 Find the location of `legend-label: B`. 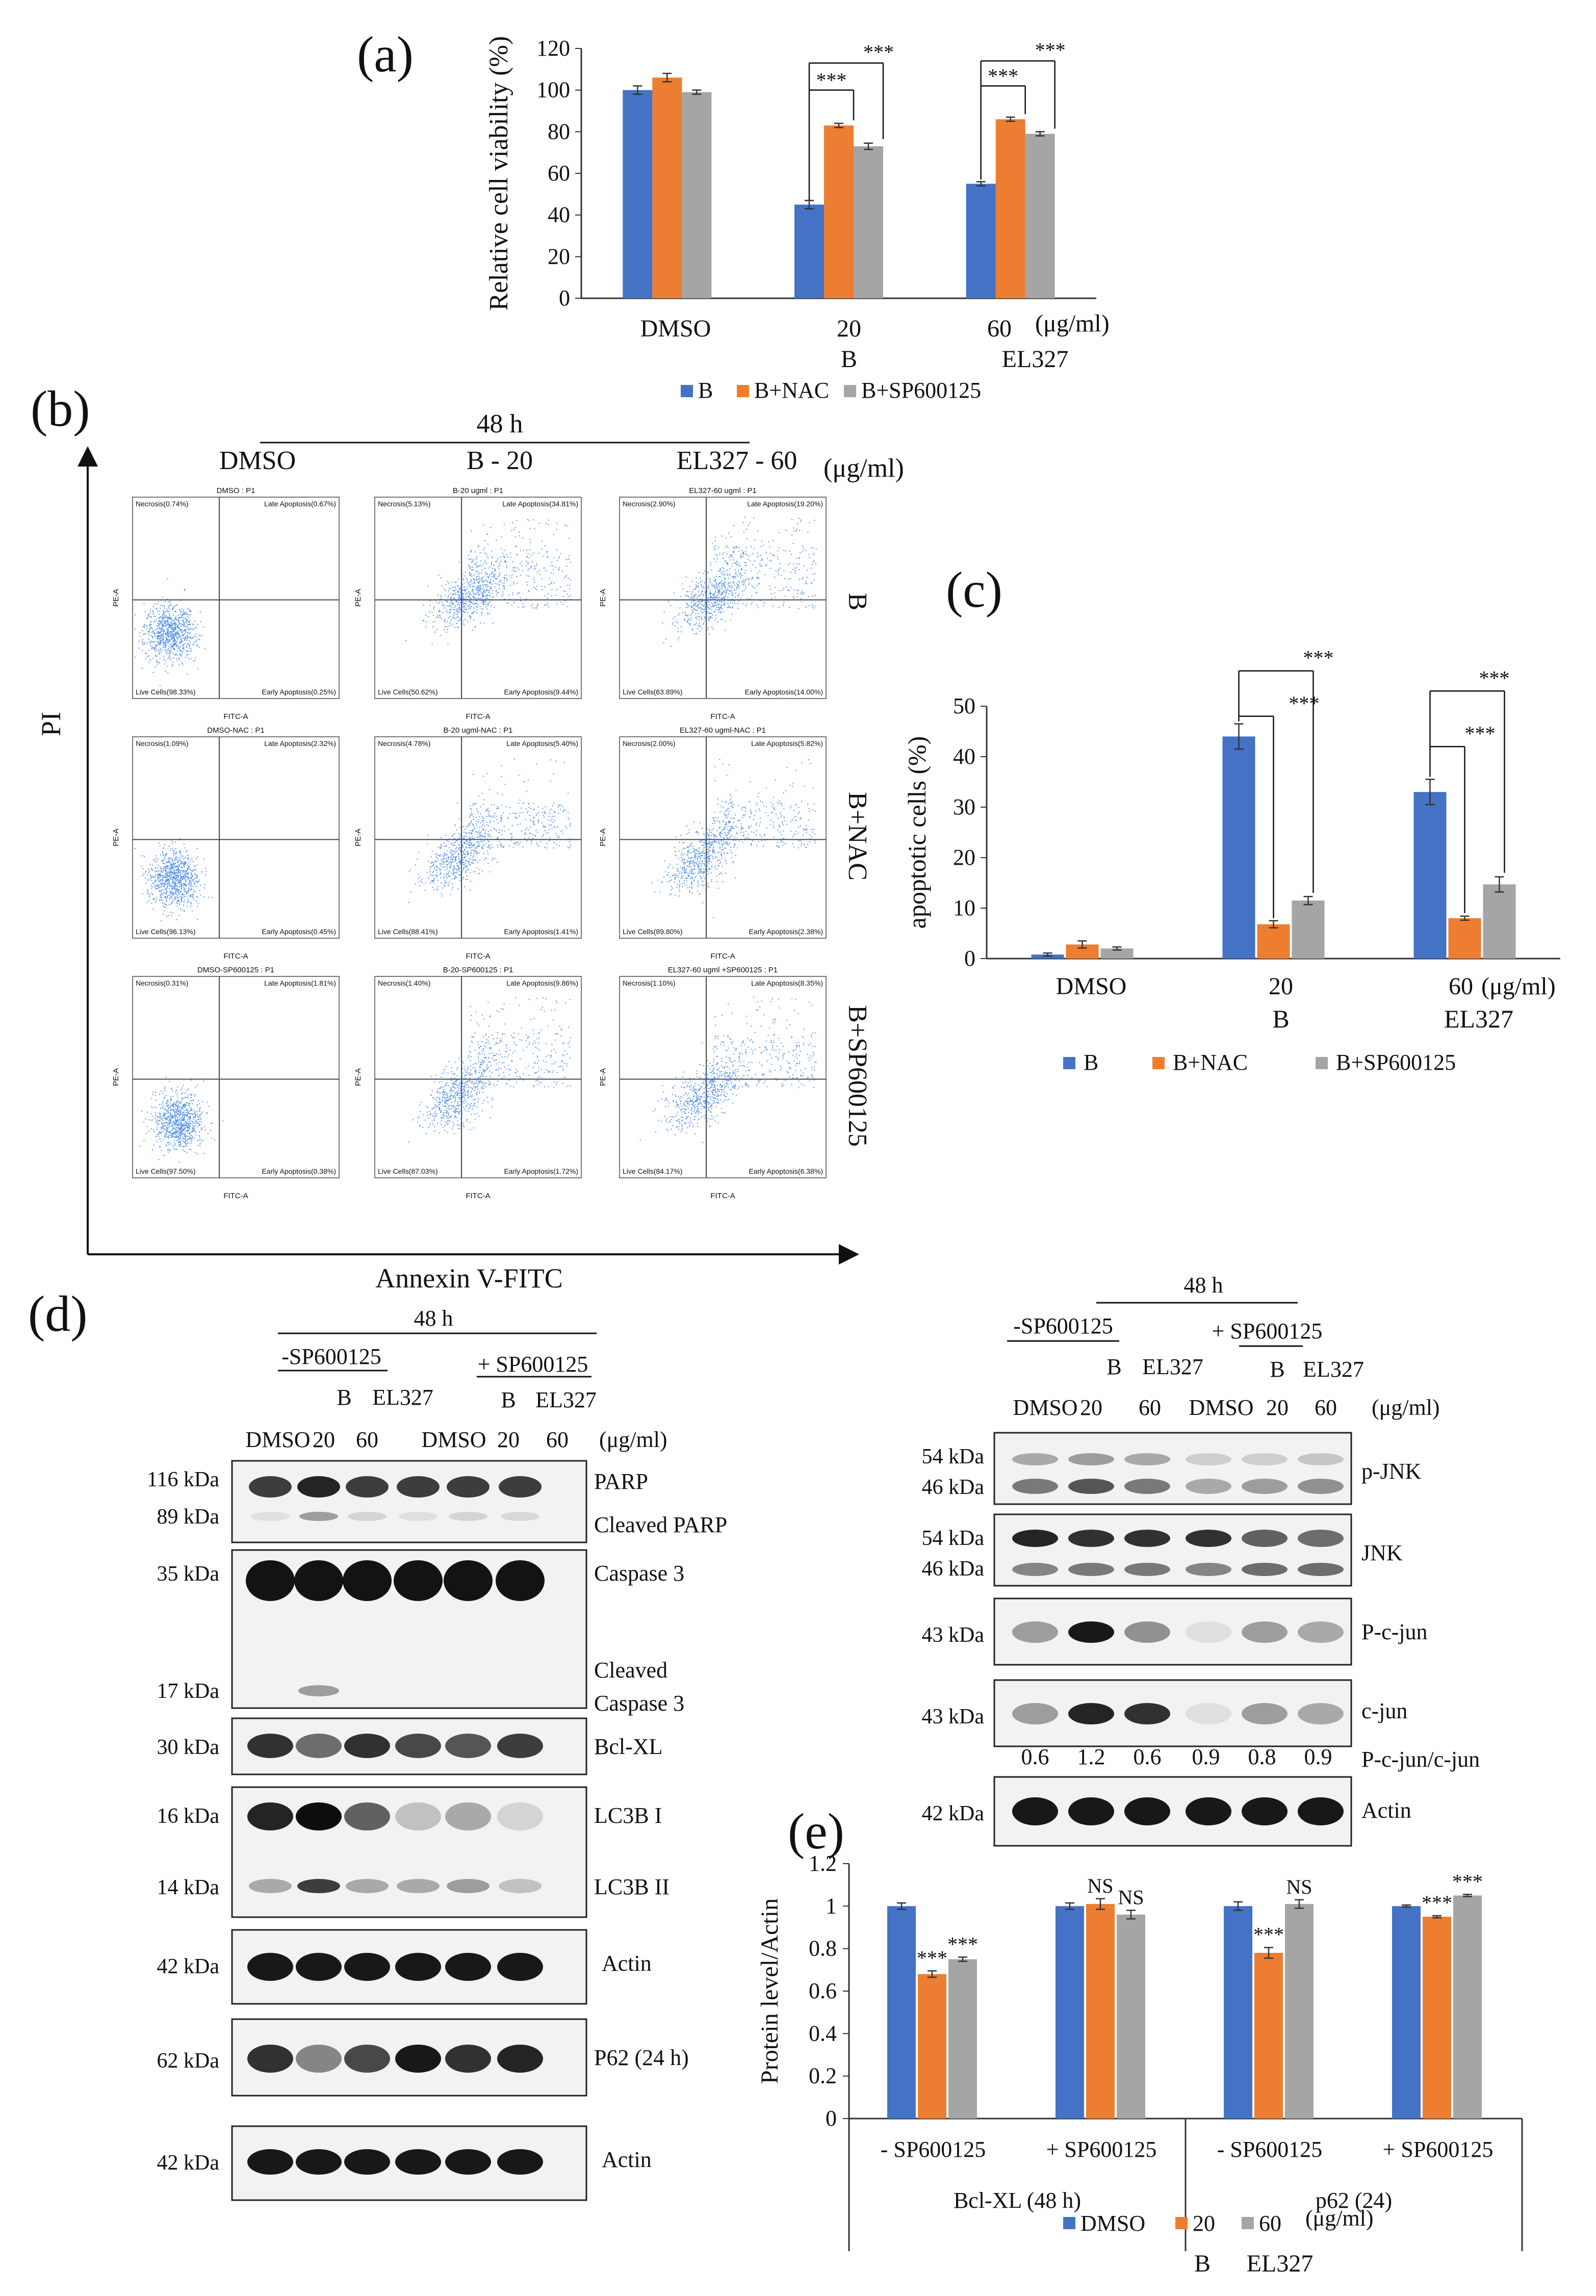

legend-label: B is located at coordinates (1091, 1063).